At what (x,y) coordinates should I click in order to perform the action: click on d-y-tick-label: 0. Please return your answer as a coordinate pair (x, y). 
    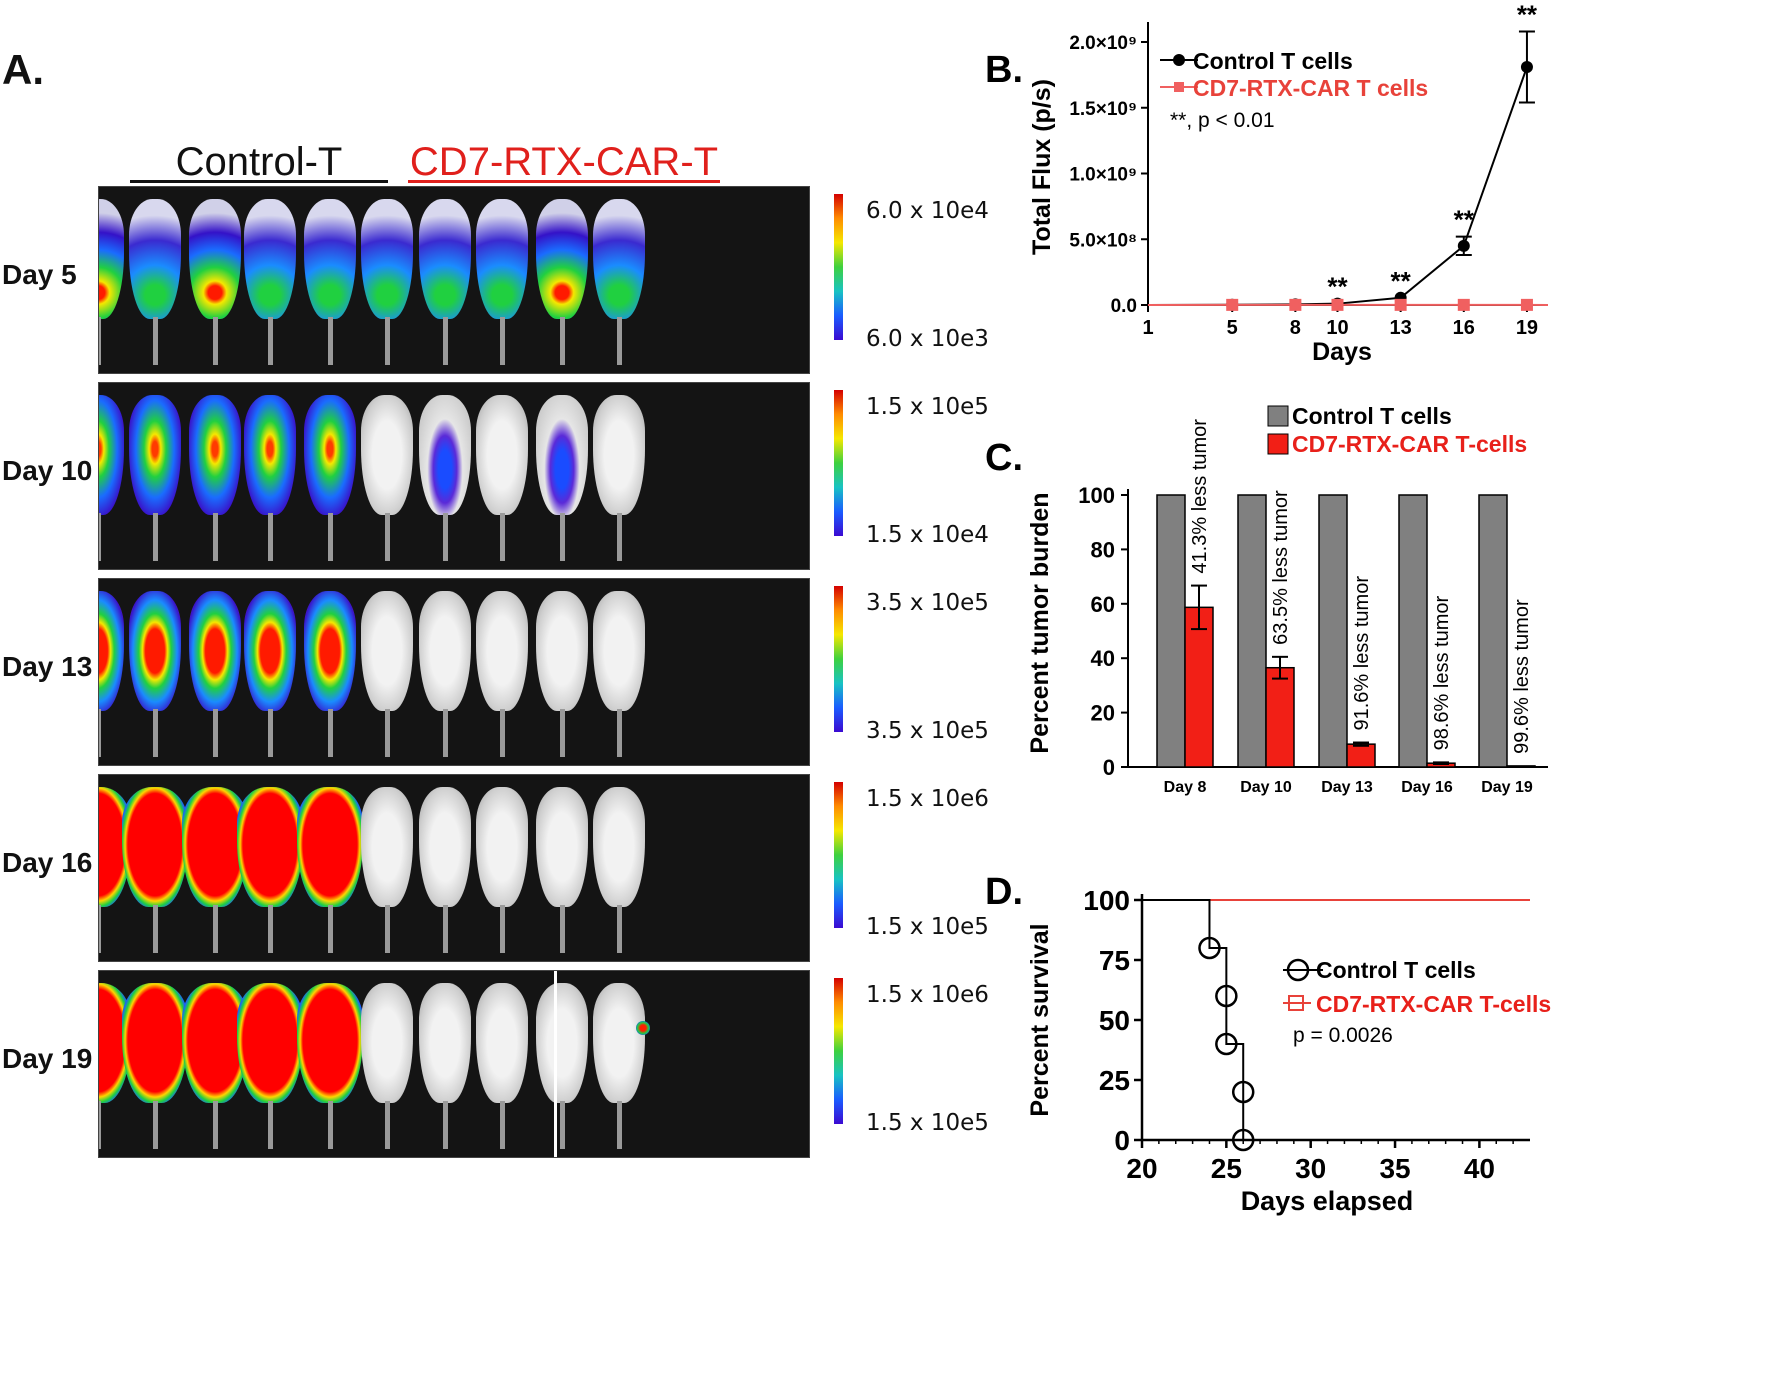
    Looking at the image, I should click on (1122, 1140).